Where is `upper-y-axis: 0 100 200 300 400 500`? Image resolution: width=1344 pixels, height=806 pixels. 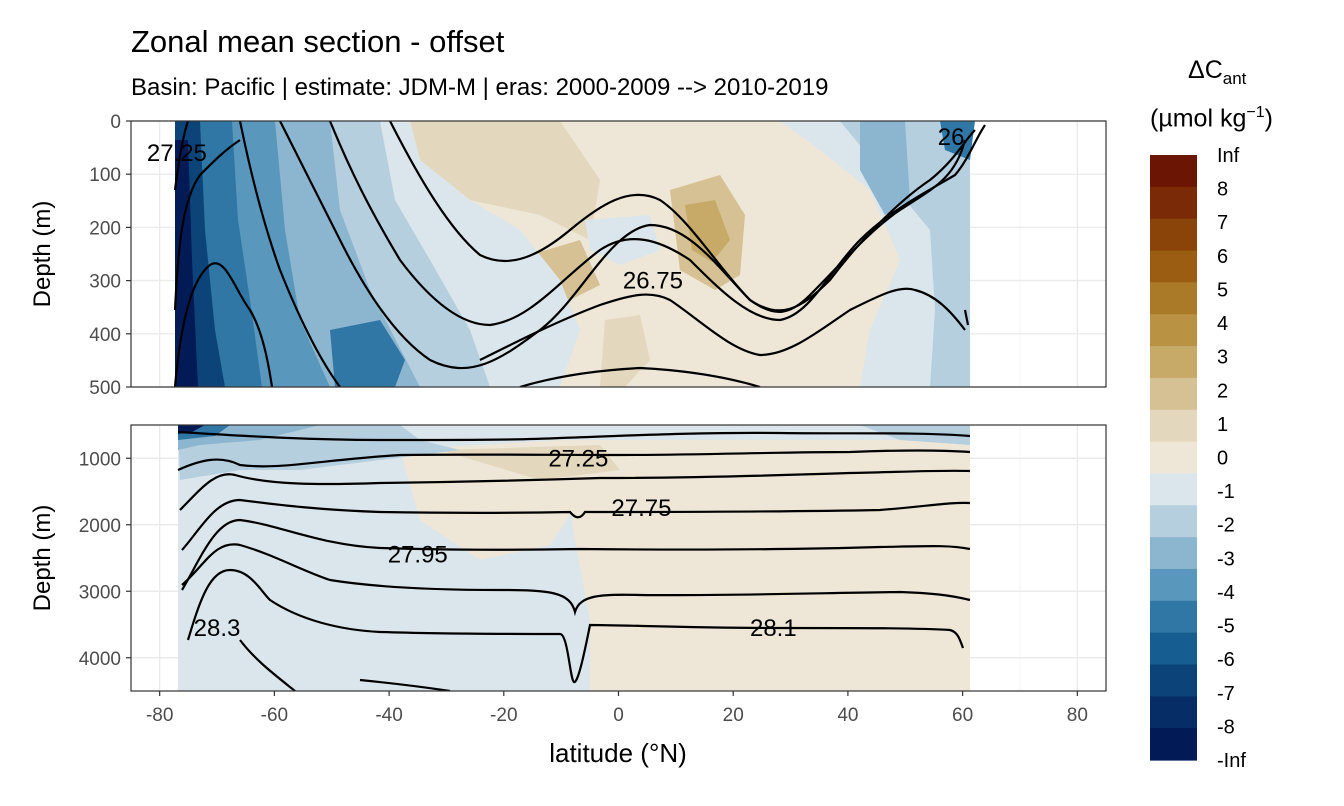
upper-y-axis: 0 100 200 300 400 500 is located at coordinates (110, 255).